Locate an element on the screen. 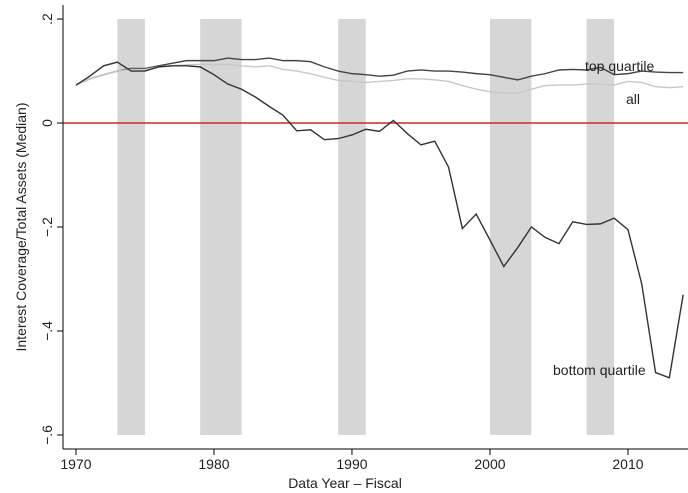  x-tick-label: 1970 is located at coordinates (75, 464).